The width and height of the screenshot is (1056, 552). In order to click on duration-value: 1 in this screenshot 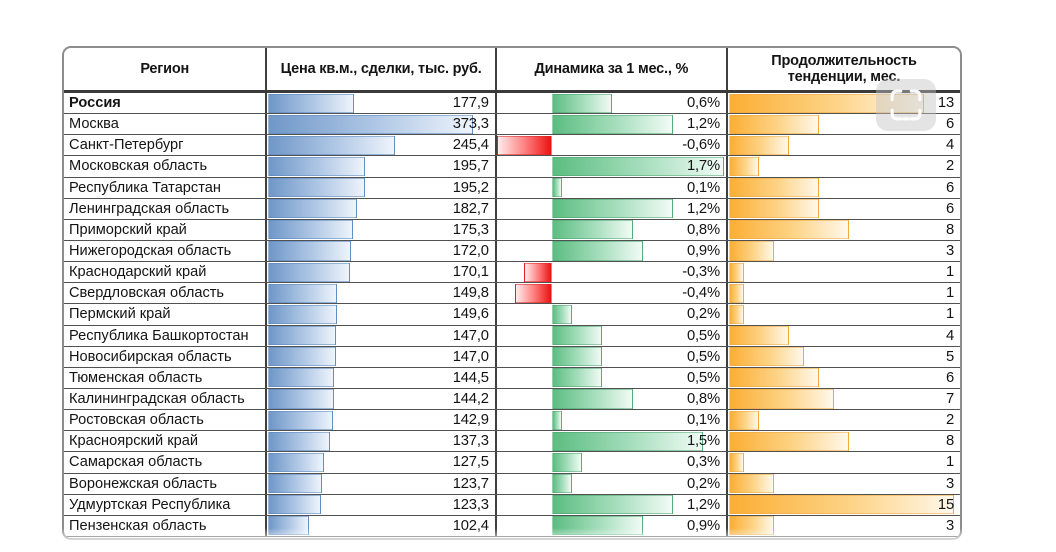, I will do `click(949, 293)`.